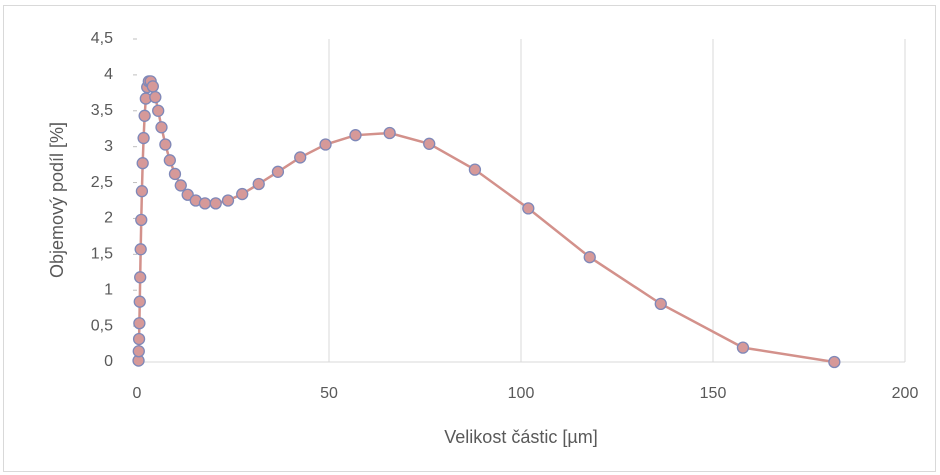 The height and width of the screenshot is (475, 940). I want to click on y-tick-label: 0,5, so click(102, 325).